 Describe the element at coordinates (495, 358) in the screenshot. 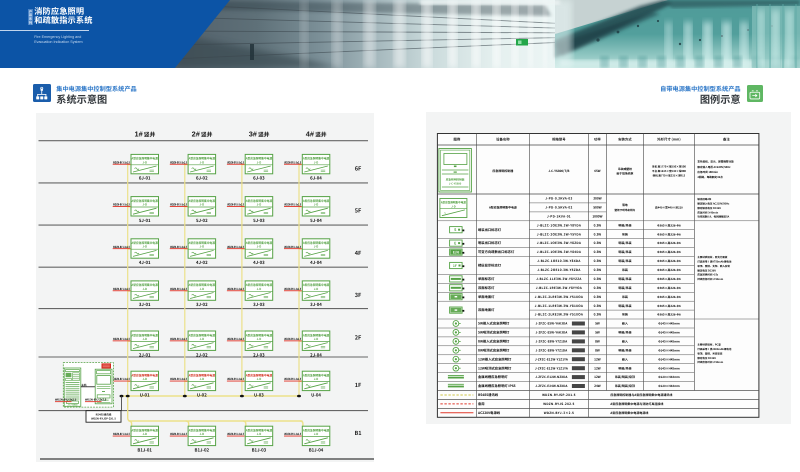

I see `svg-text: 12W嵌入式应急照明灯` at that location.